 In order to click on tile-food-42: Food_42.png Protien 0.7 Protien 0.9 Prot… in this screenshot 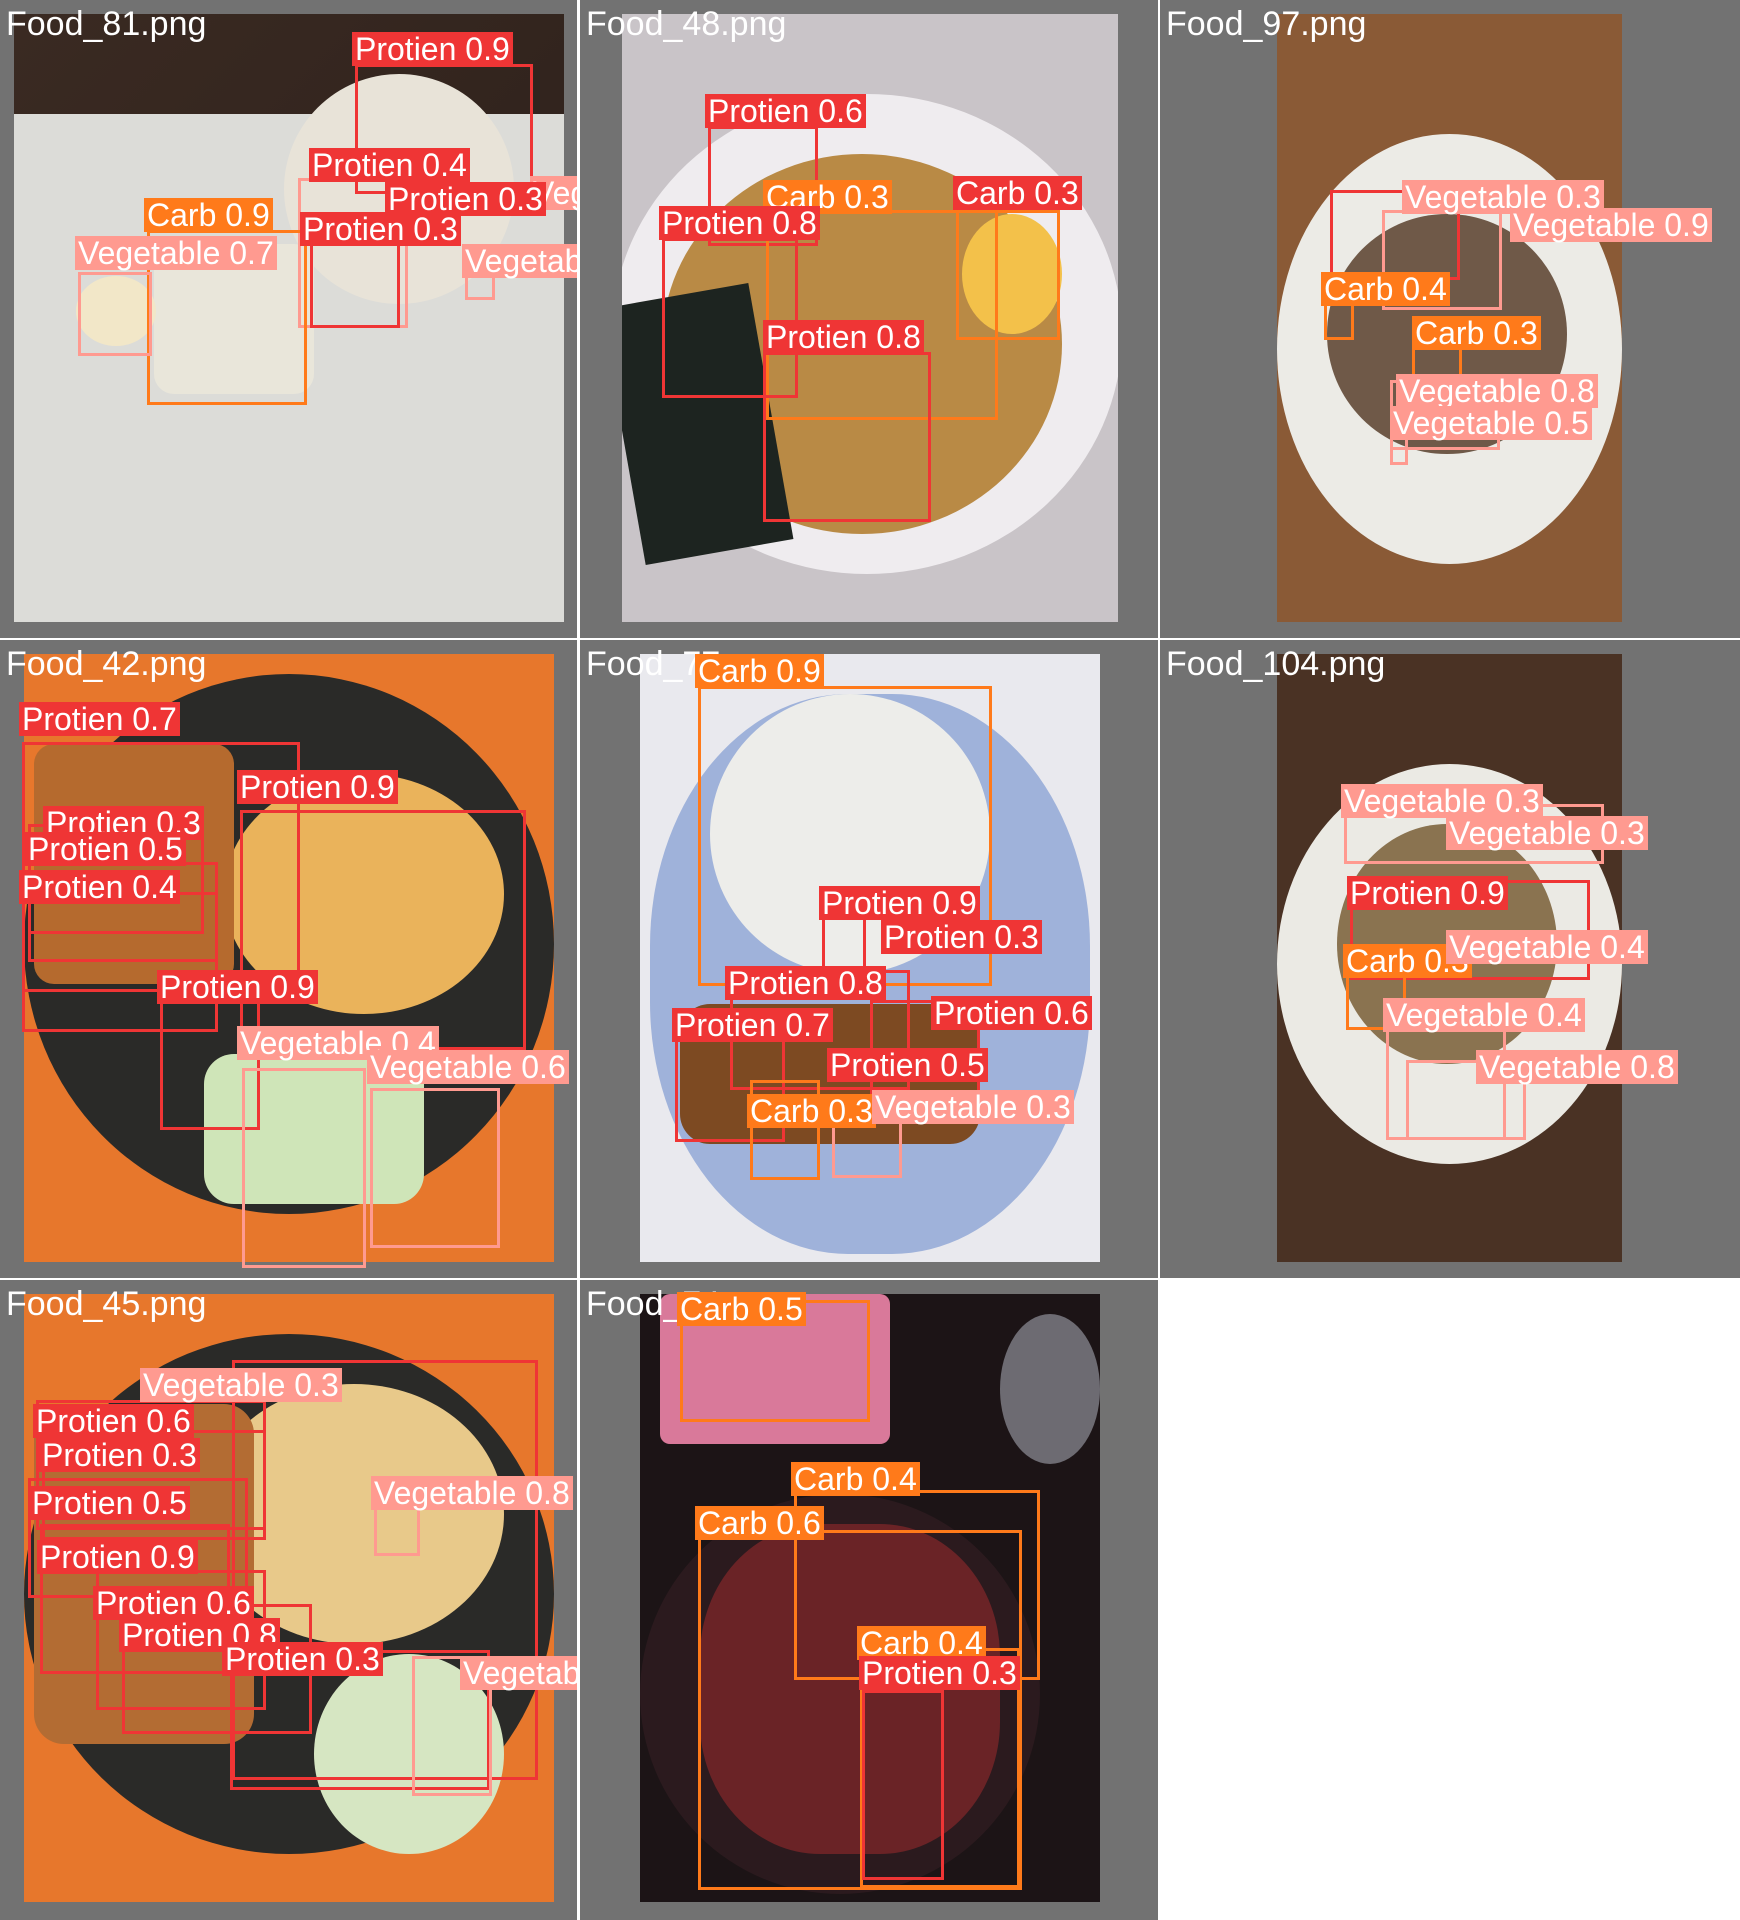, I will do `click(288, 959)`.